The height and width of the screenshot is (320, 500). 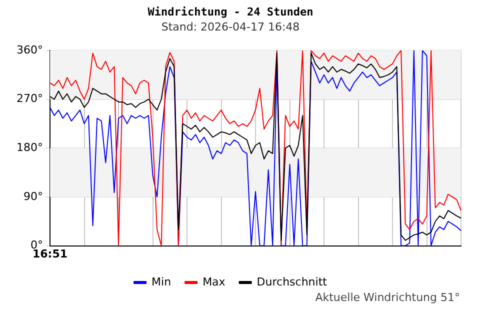 What do you see at coordinates (29, 49) in the screenshot?
I see `y-tick-label: 360°` at bounding box center [29, 49].